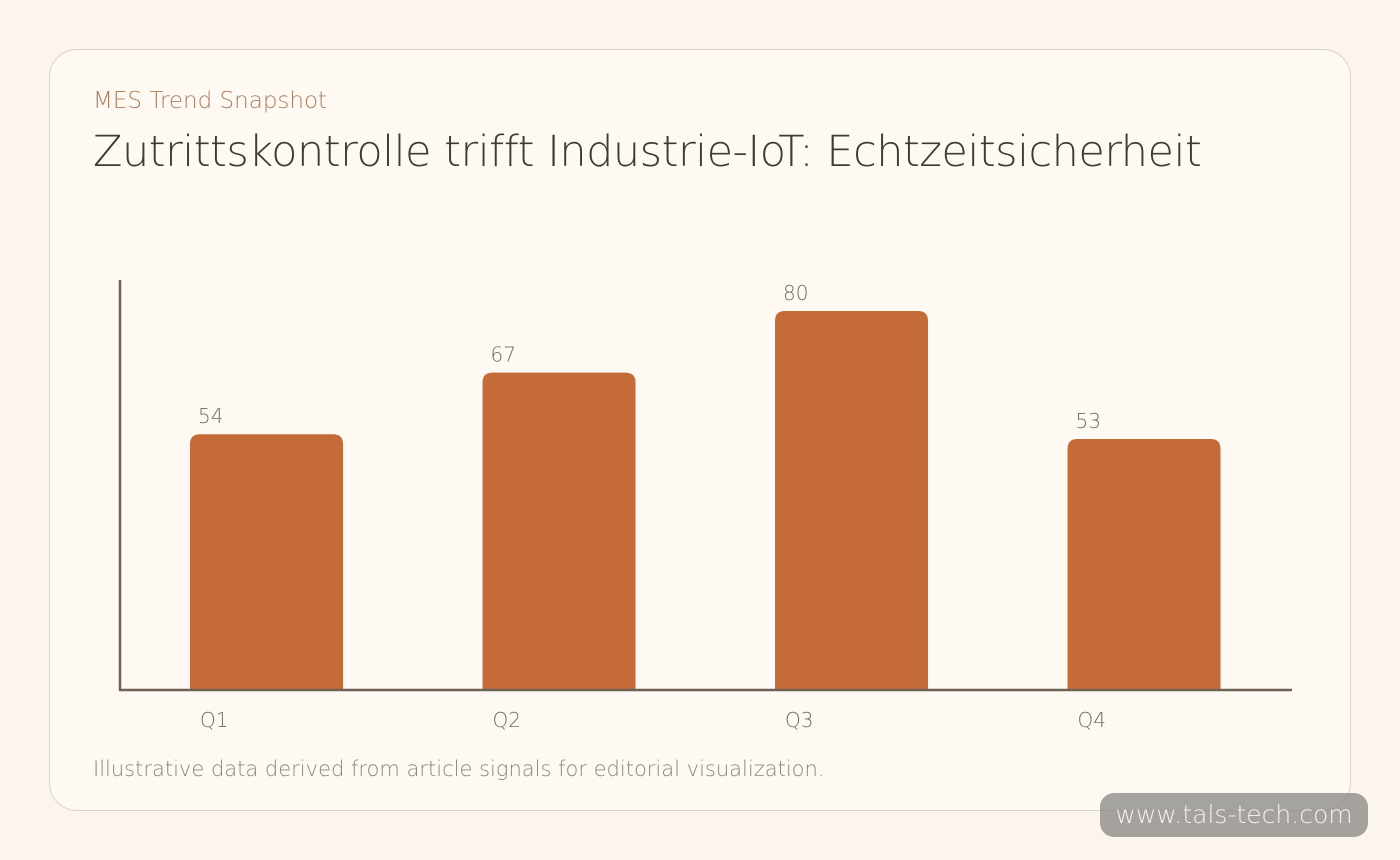 The width and height of the screenshot is (1400, 860). Describe the element at coordinates (1144, 564) in the screenshot. I see `bar-q4` at that location.